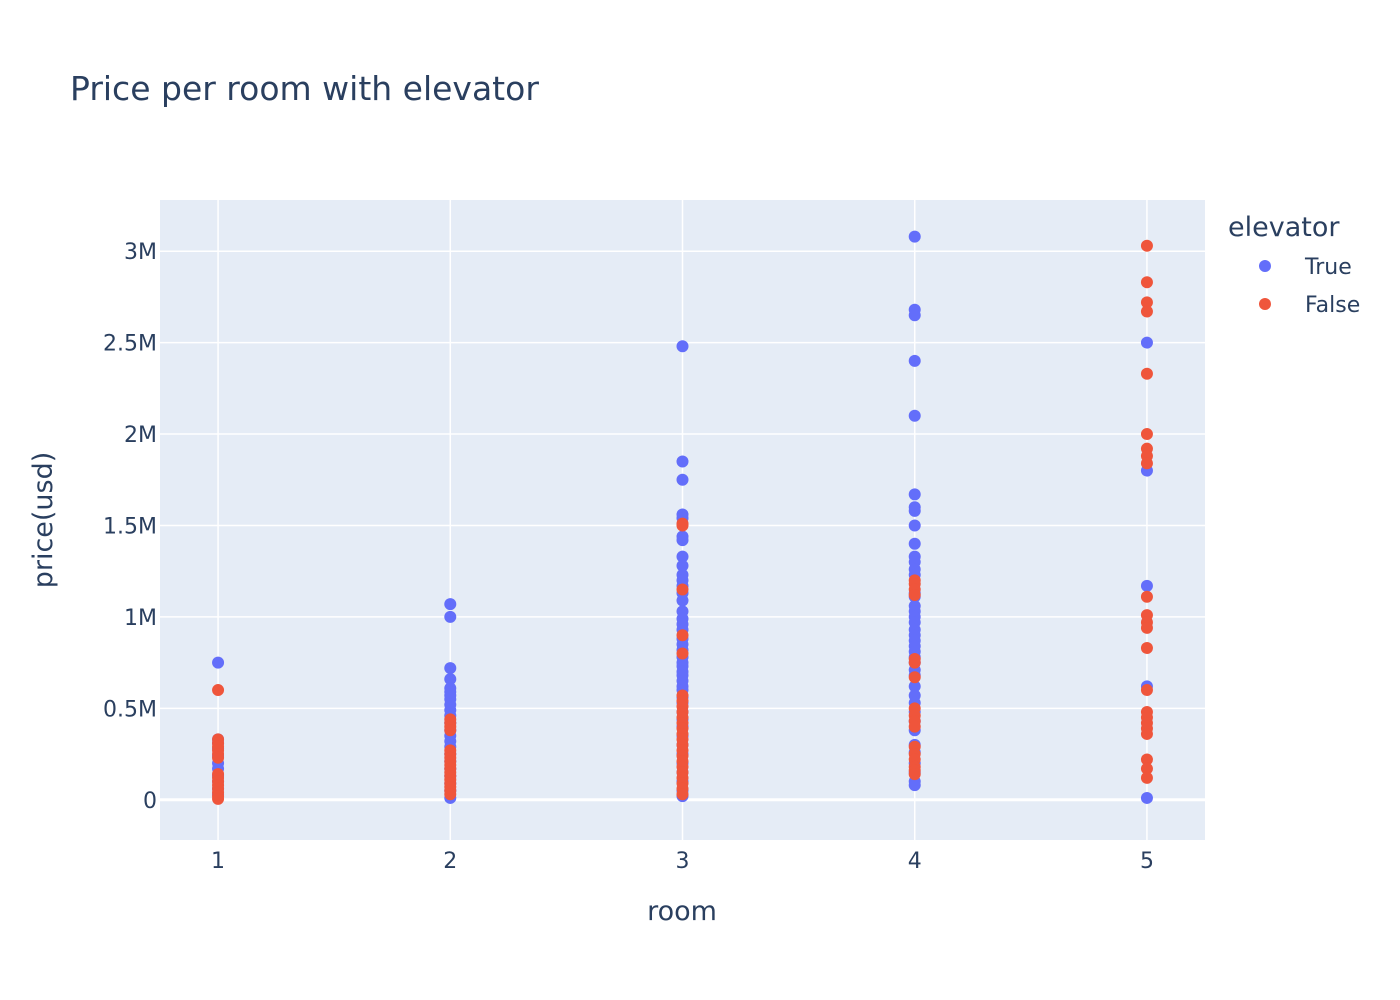  What do you see at coordinates (140, 618) in the screenshot?
I see `y-tick-label: 1M` at bounding box center [140, 618].